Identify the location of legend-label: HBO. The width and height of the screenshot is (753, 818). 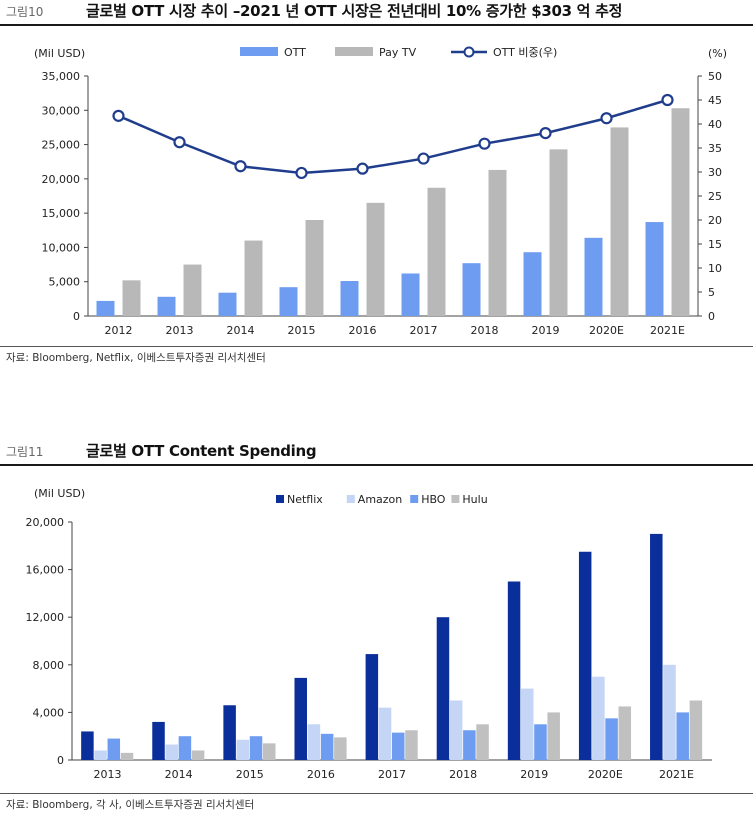
(433, 499).